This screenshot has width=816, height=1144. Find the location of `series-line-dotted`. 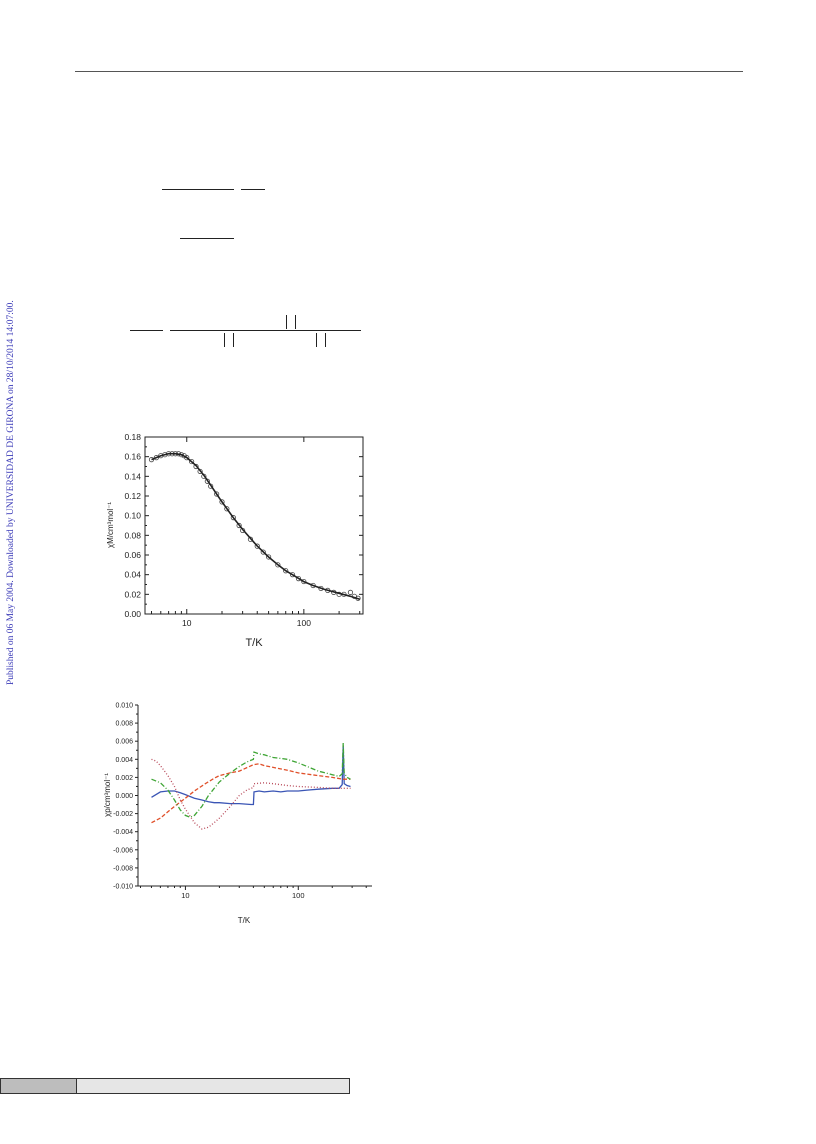

series-line-dotted is located at coordinates (251, 794).